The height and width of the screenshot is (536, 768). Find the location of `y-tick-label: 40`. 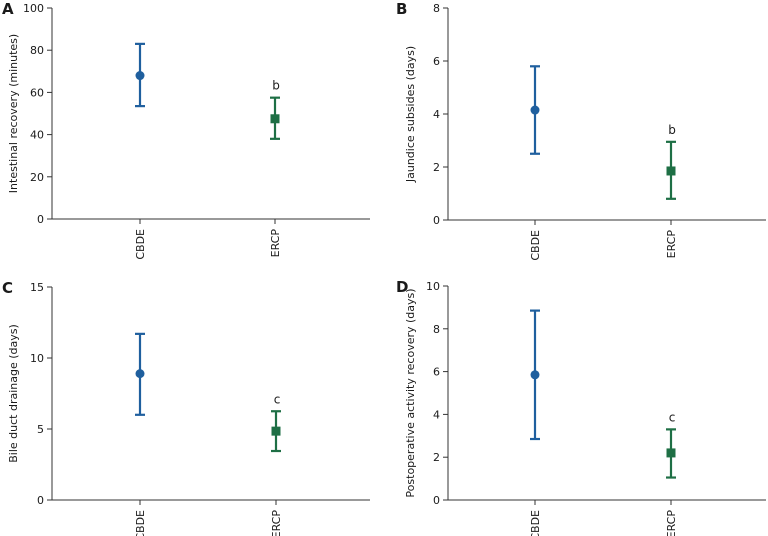

y-tick-label: 40 is located at coordinates (37, 135).